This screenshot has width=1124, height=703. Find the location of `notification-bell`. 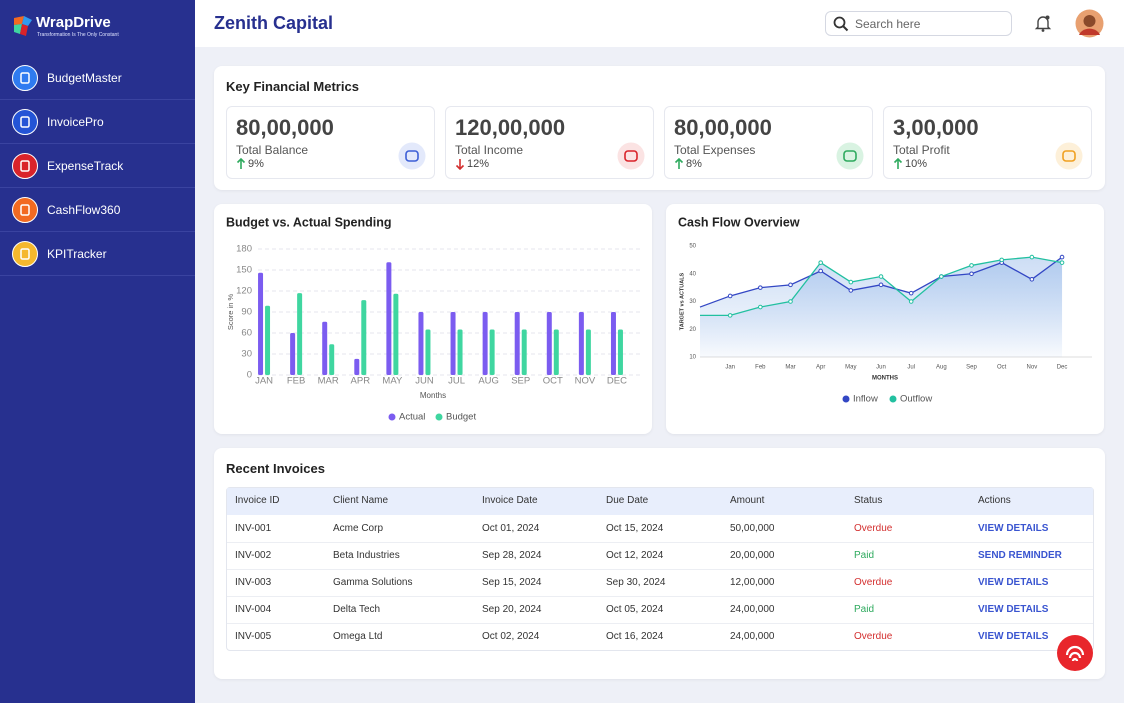

notification-bell is located at coordinates (1043, 23).